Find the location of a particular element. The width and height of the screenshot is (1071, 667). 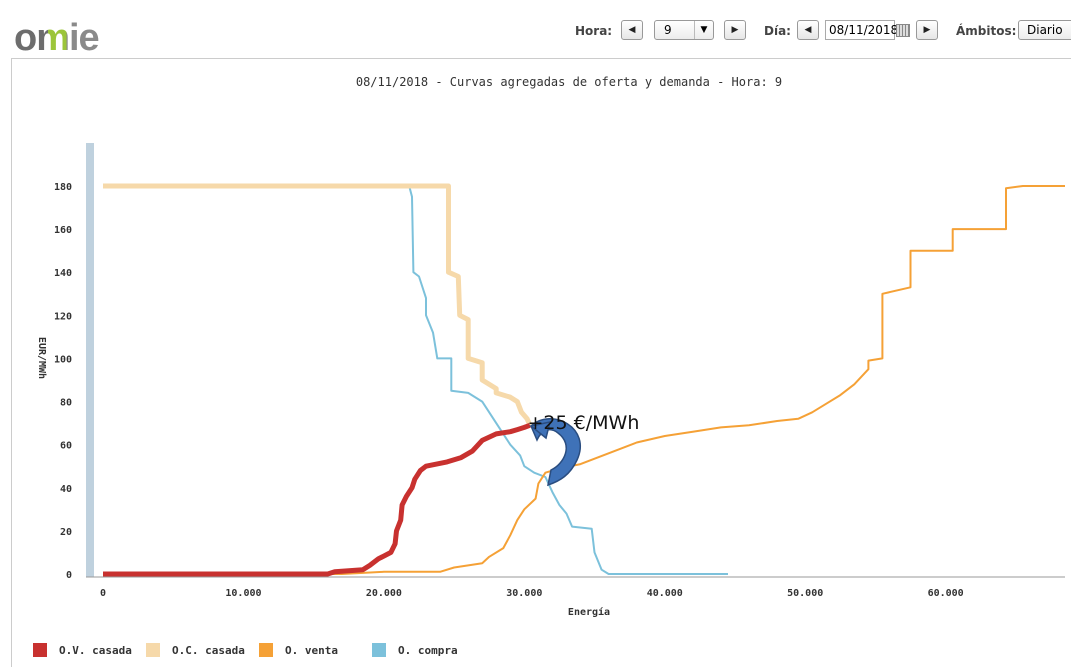

x-axis-label: Energía is located at coordinates (589, 612).